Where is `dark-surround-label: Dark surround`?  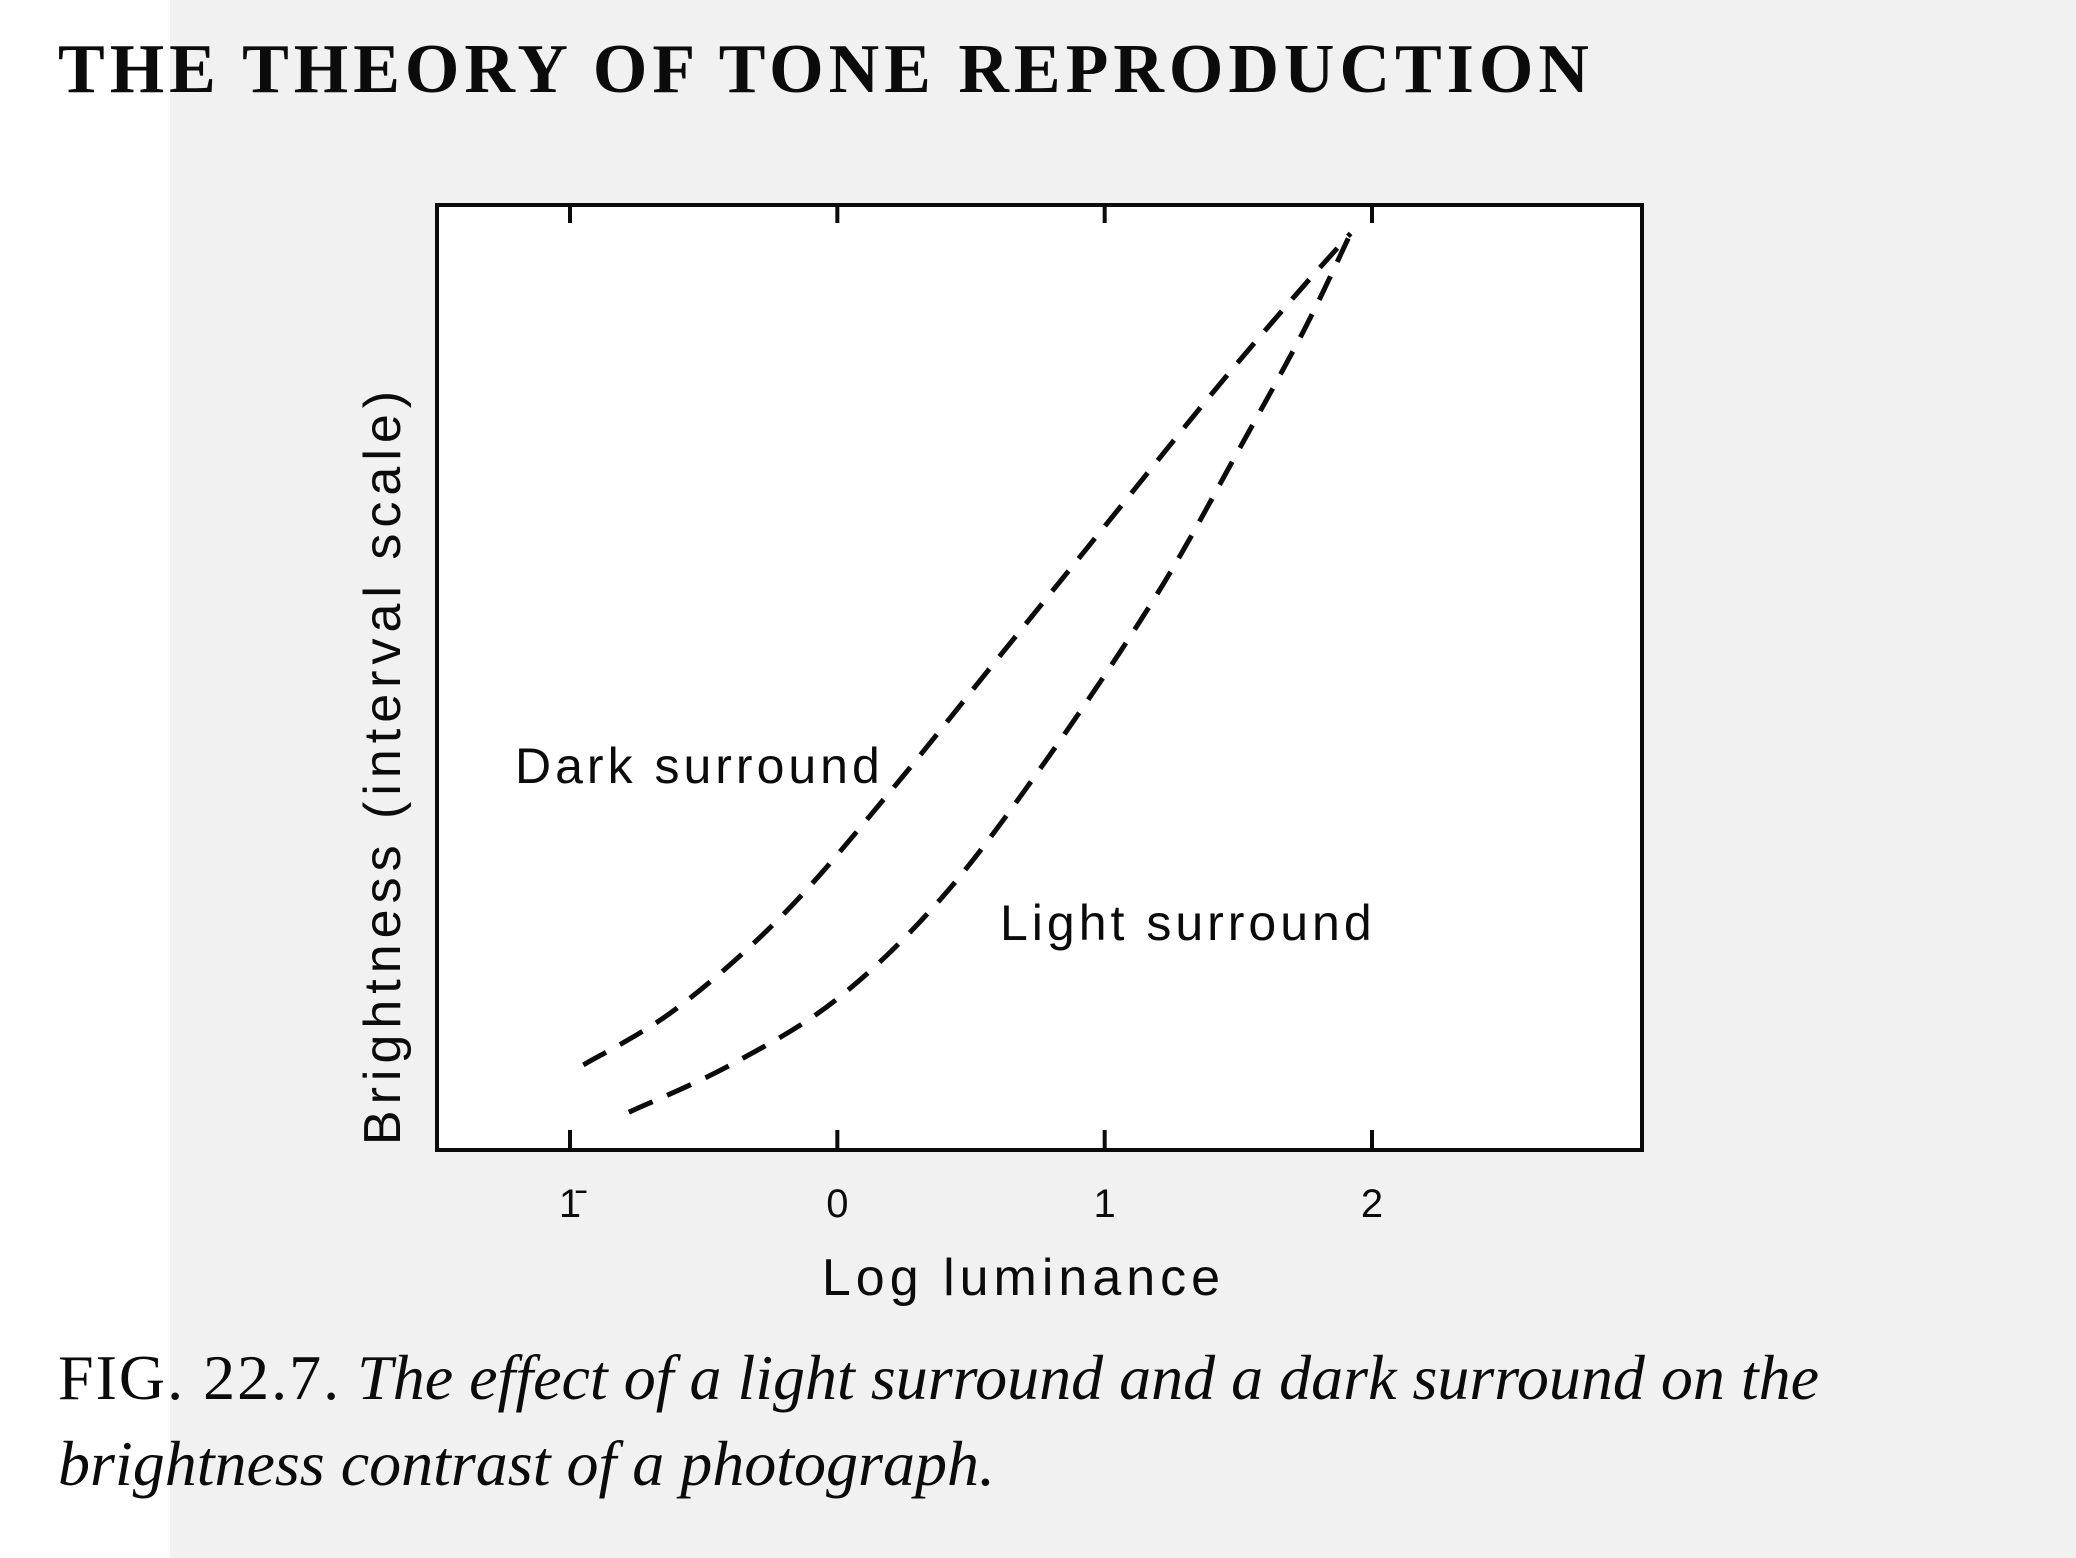
dark-surround-label: Dark surround is located at coordinates (699, 766).